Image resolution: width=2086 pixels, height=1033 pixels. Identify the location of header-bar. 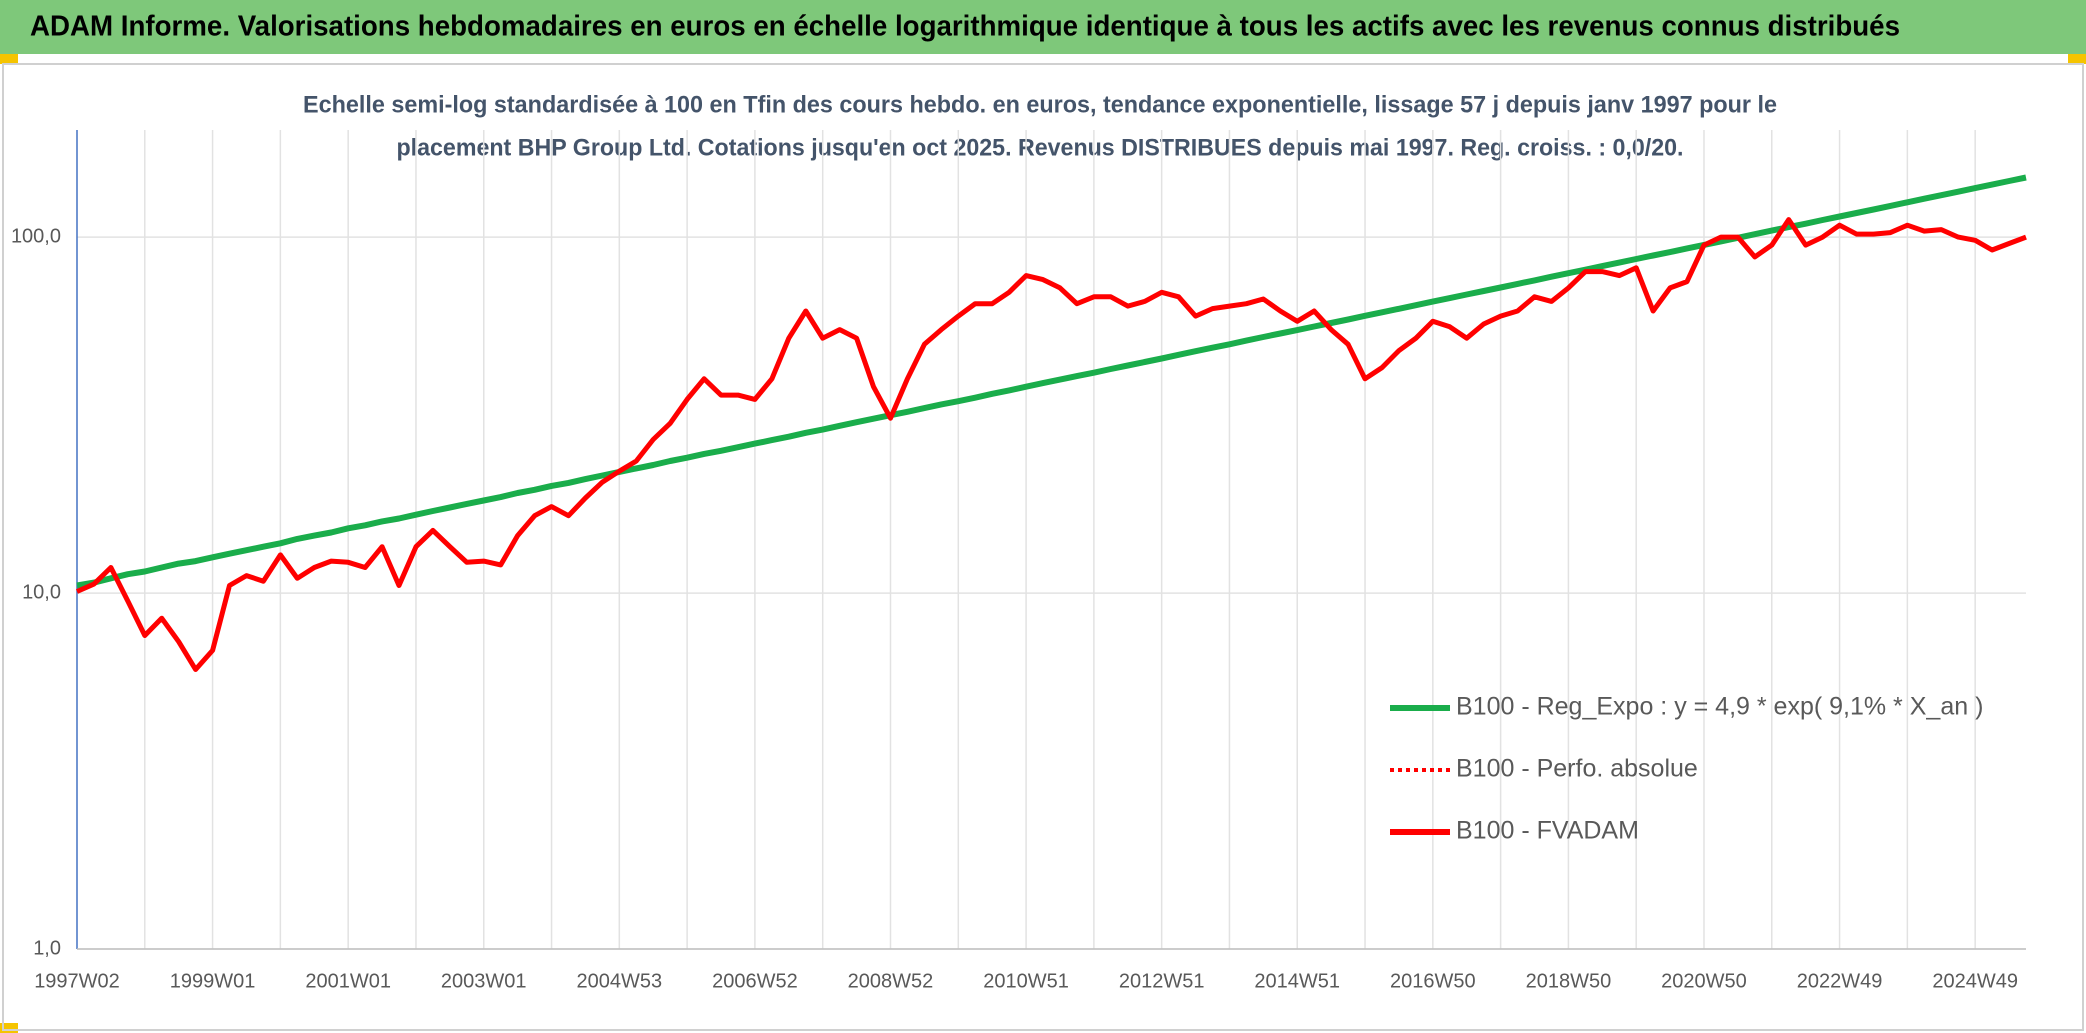
(1043, 27).